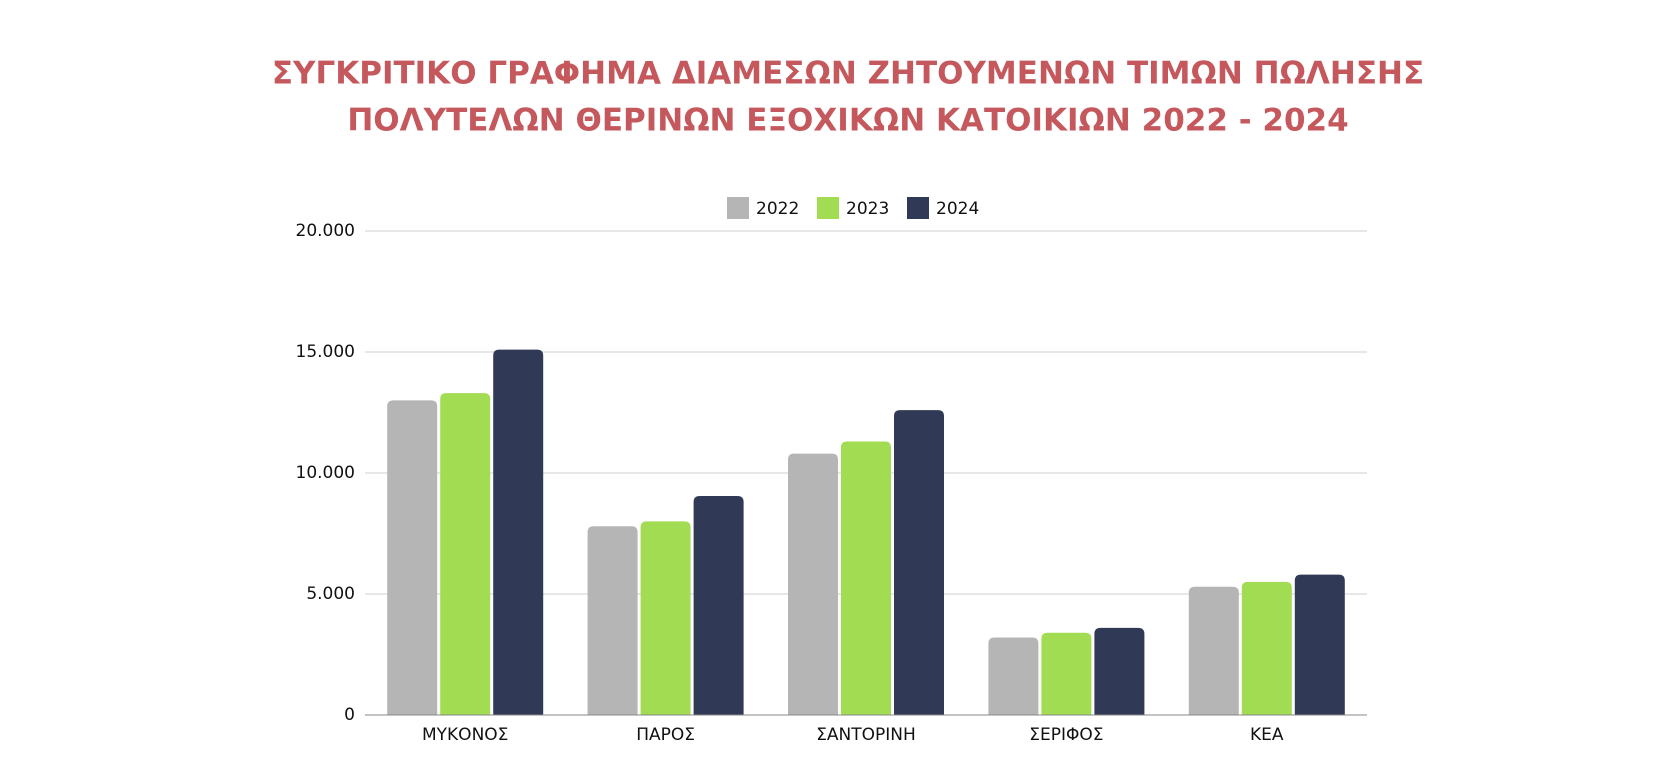 This screenshot has width=1676, height=766. I want to click on y-tick-label: 10.000, so click(325, 473).